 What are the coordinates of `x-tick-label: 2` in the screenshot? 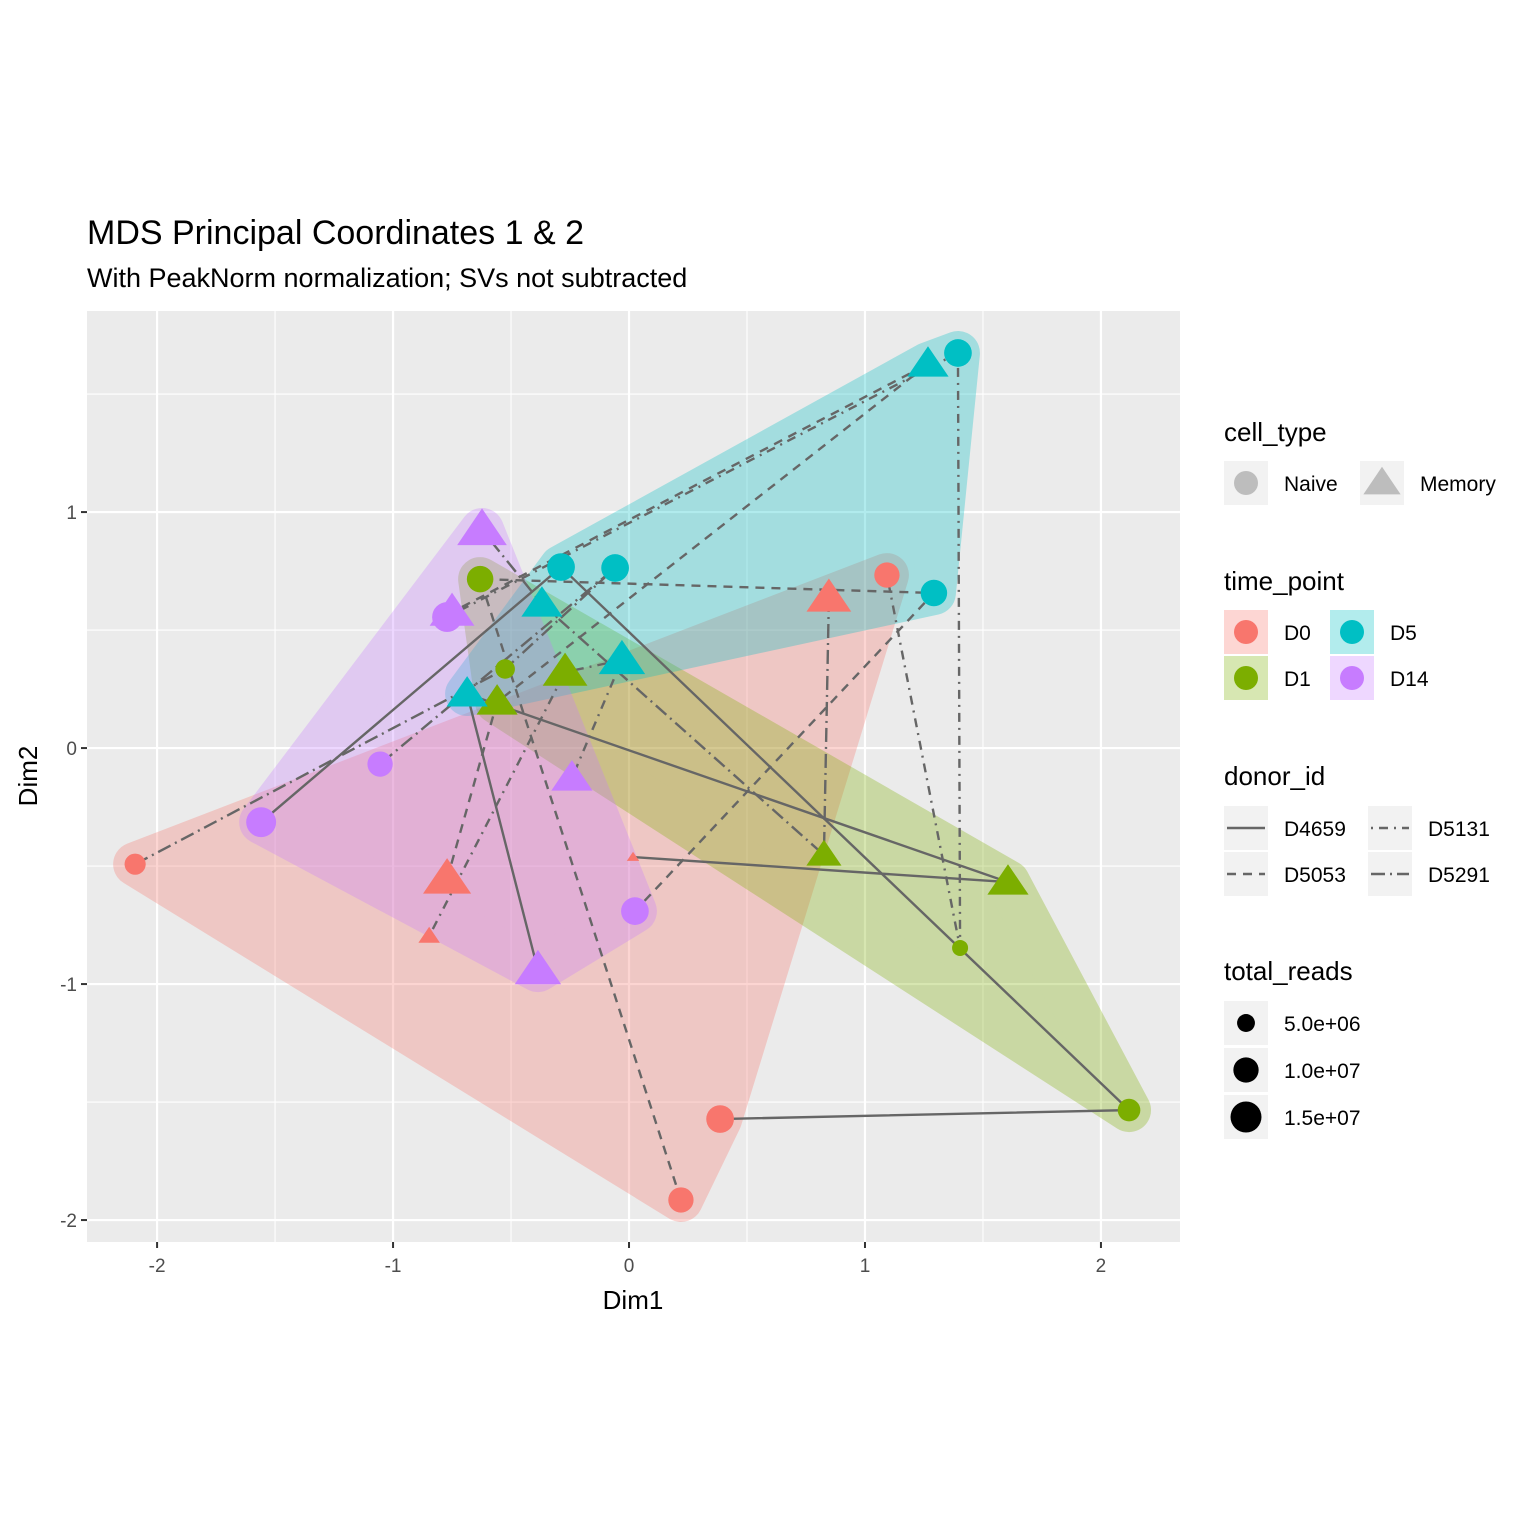 It's located at (1101, 1266).